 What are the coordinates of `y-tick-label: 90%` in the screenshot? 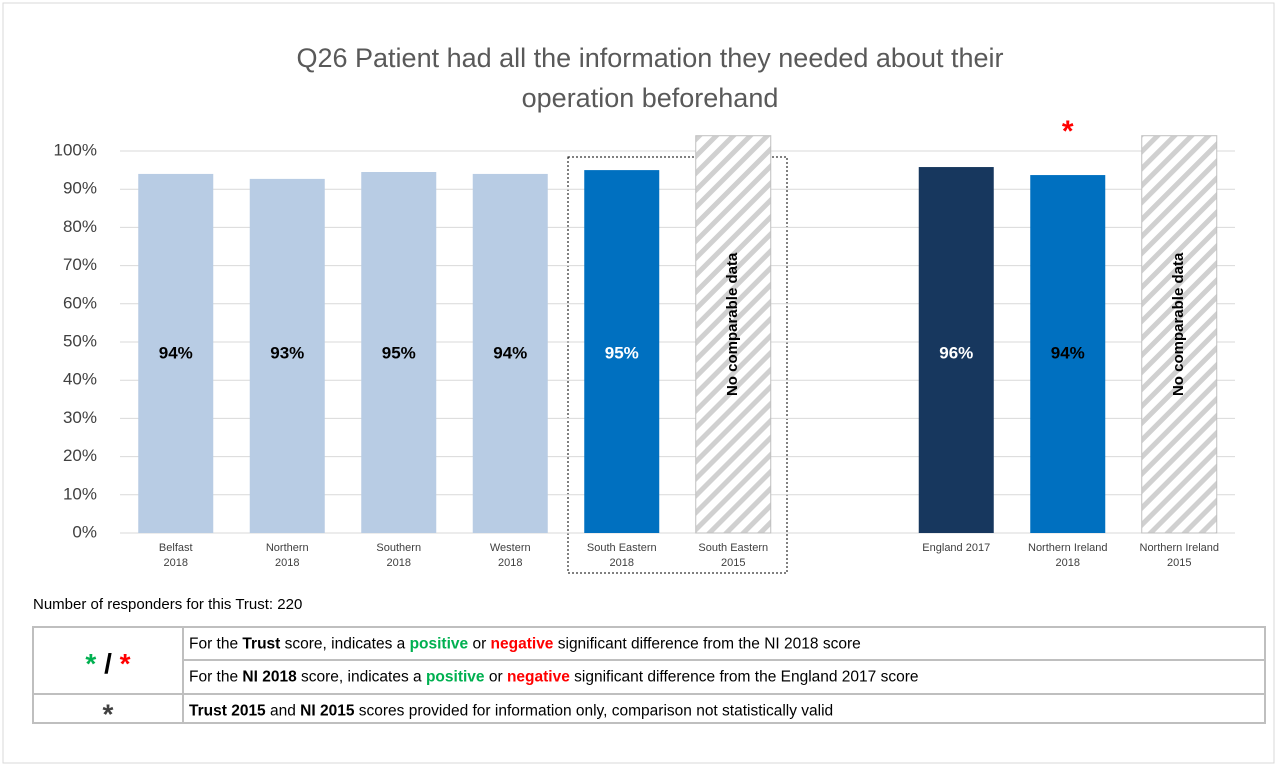 It's located at (80, 188).